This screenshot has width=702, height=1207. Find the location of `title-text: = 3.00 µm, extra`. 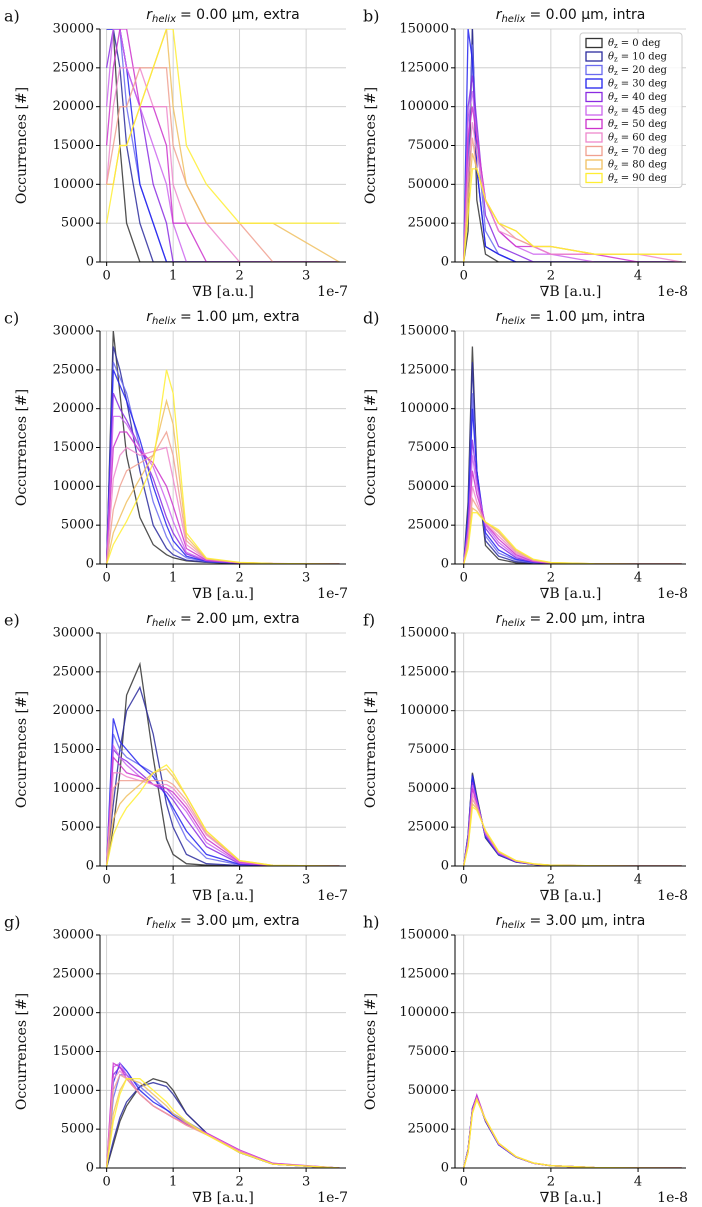

title-text: = 3.00 µm, extra is located at coordinates (240, 921).